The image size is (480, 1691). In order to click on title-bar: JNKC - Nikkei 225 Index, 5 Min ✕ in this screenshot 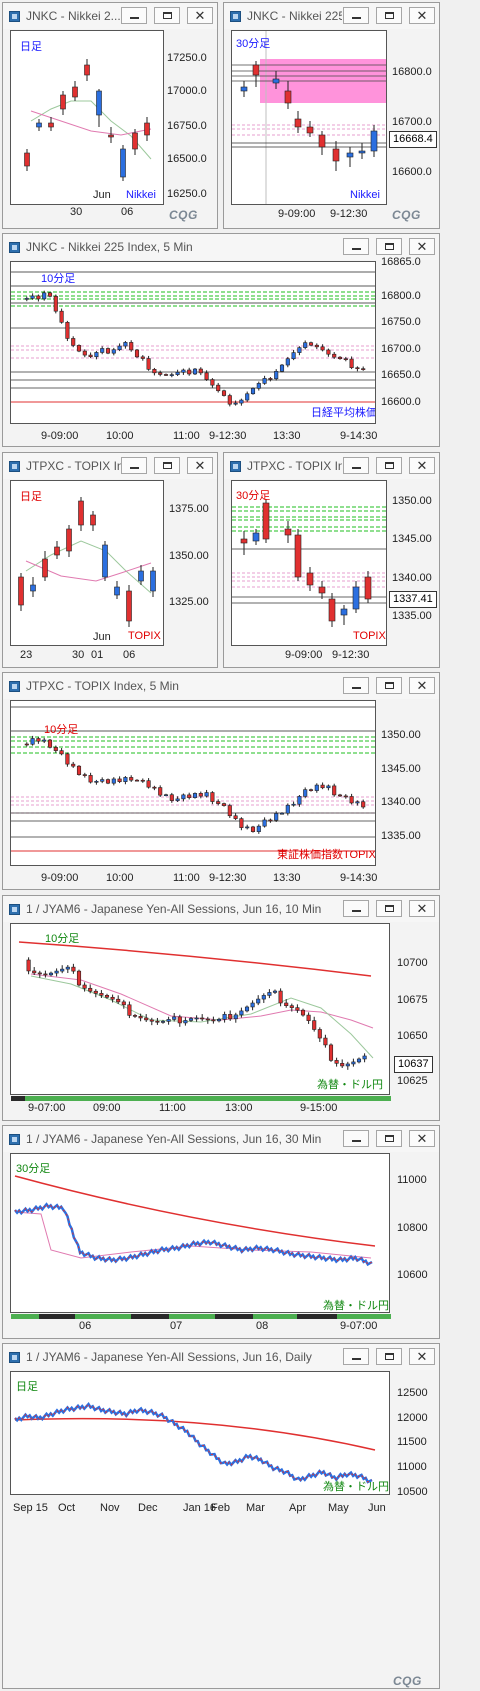, I will do `click(221, 247)`.